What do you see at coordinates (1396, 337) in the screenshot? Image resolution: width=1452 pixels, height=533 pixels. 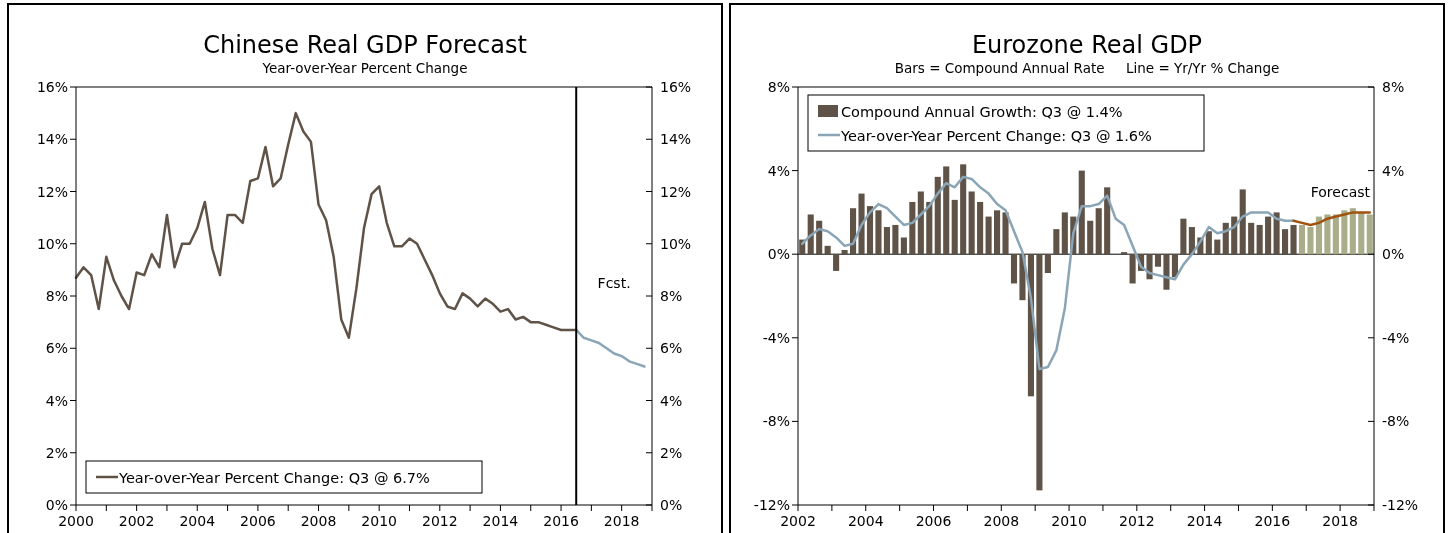 I see `y2-tick-label: -4%` at bounding box center [1396, 337].